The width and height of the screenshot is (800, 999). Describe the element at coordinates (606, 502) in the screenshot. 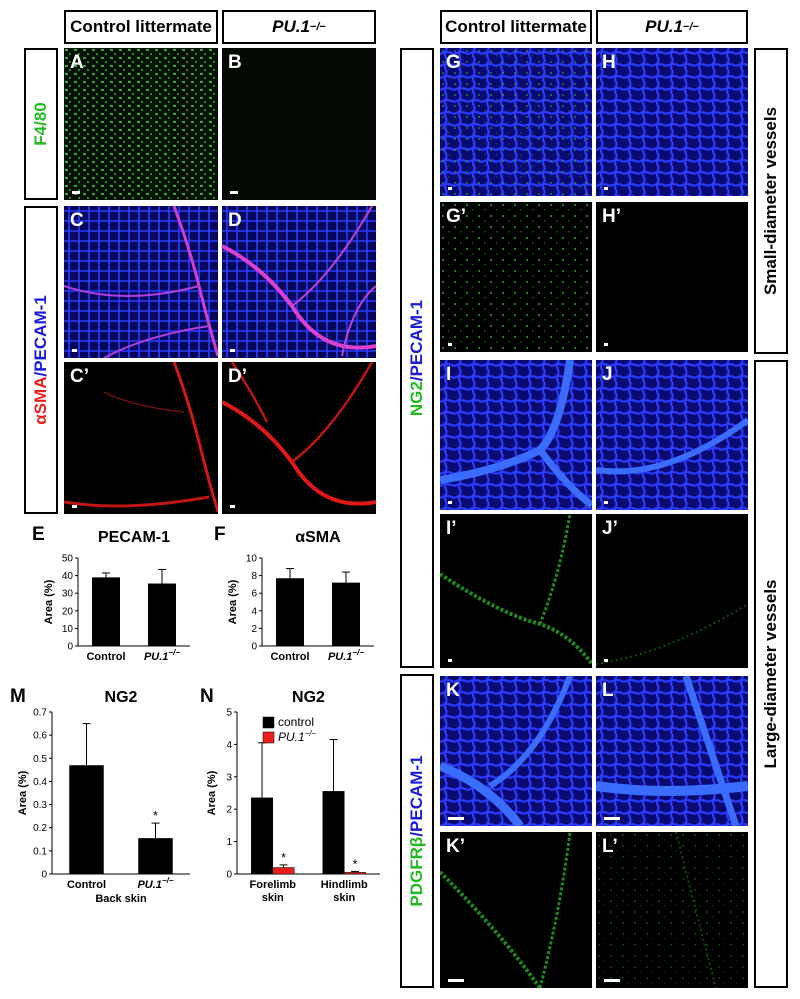

I see `scale-bar-j` at that location.